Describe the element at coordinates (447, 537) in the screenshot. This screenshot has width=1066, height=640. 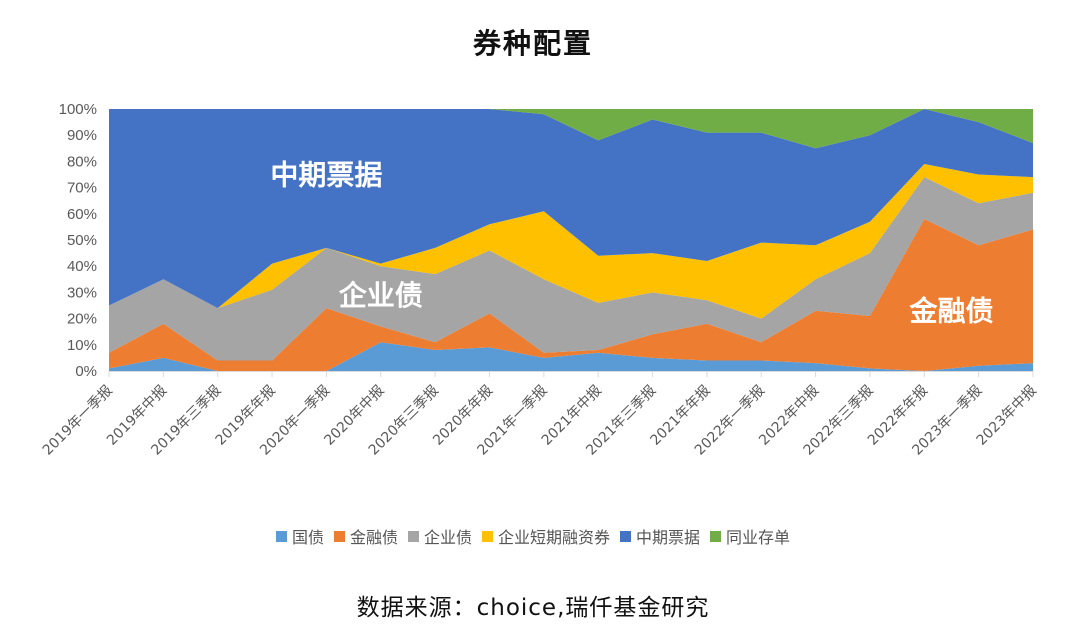
I see `legend-label: 企业债` at that location.